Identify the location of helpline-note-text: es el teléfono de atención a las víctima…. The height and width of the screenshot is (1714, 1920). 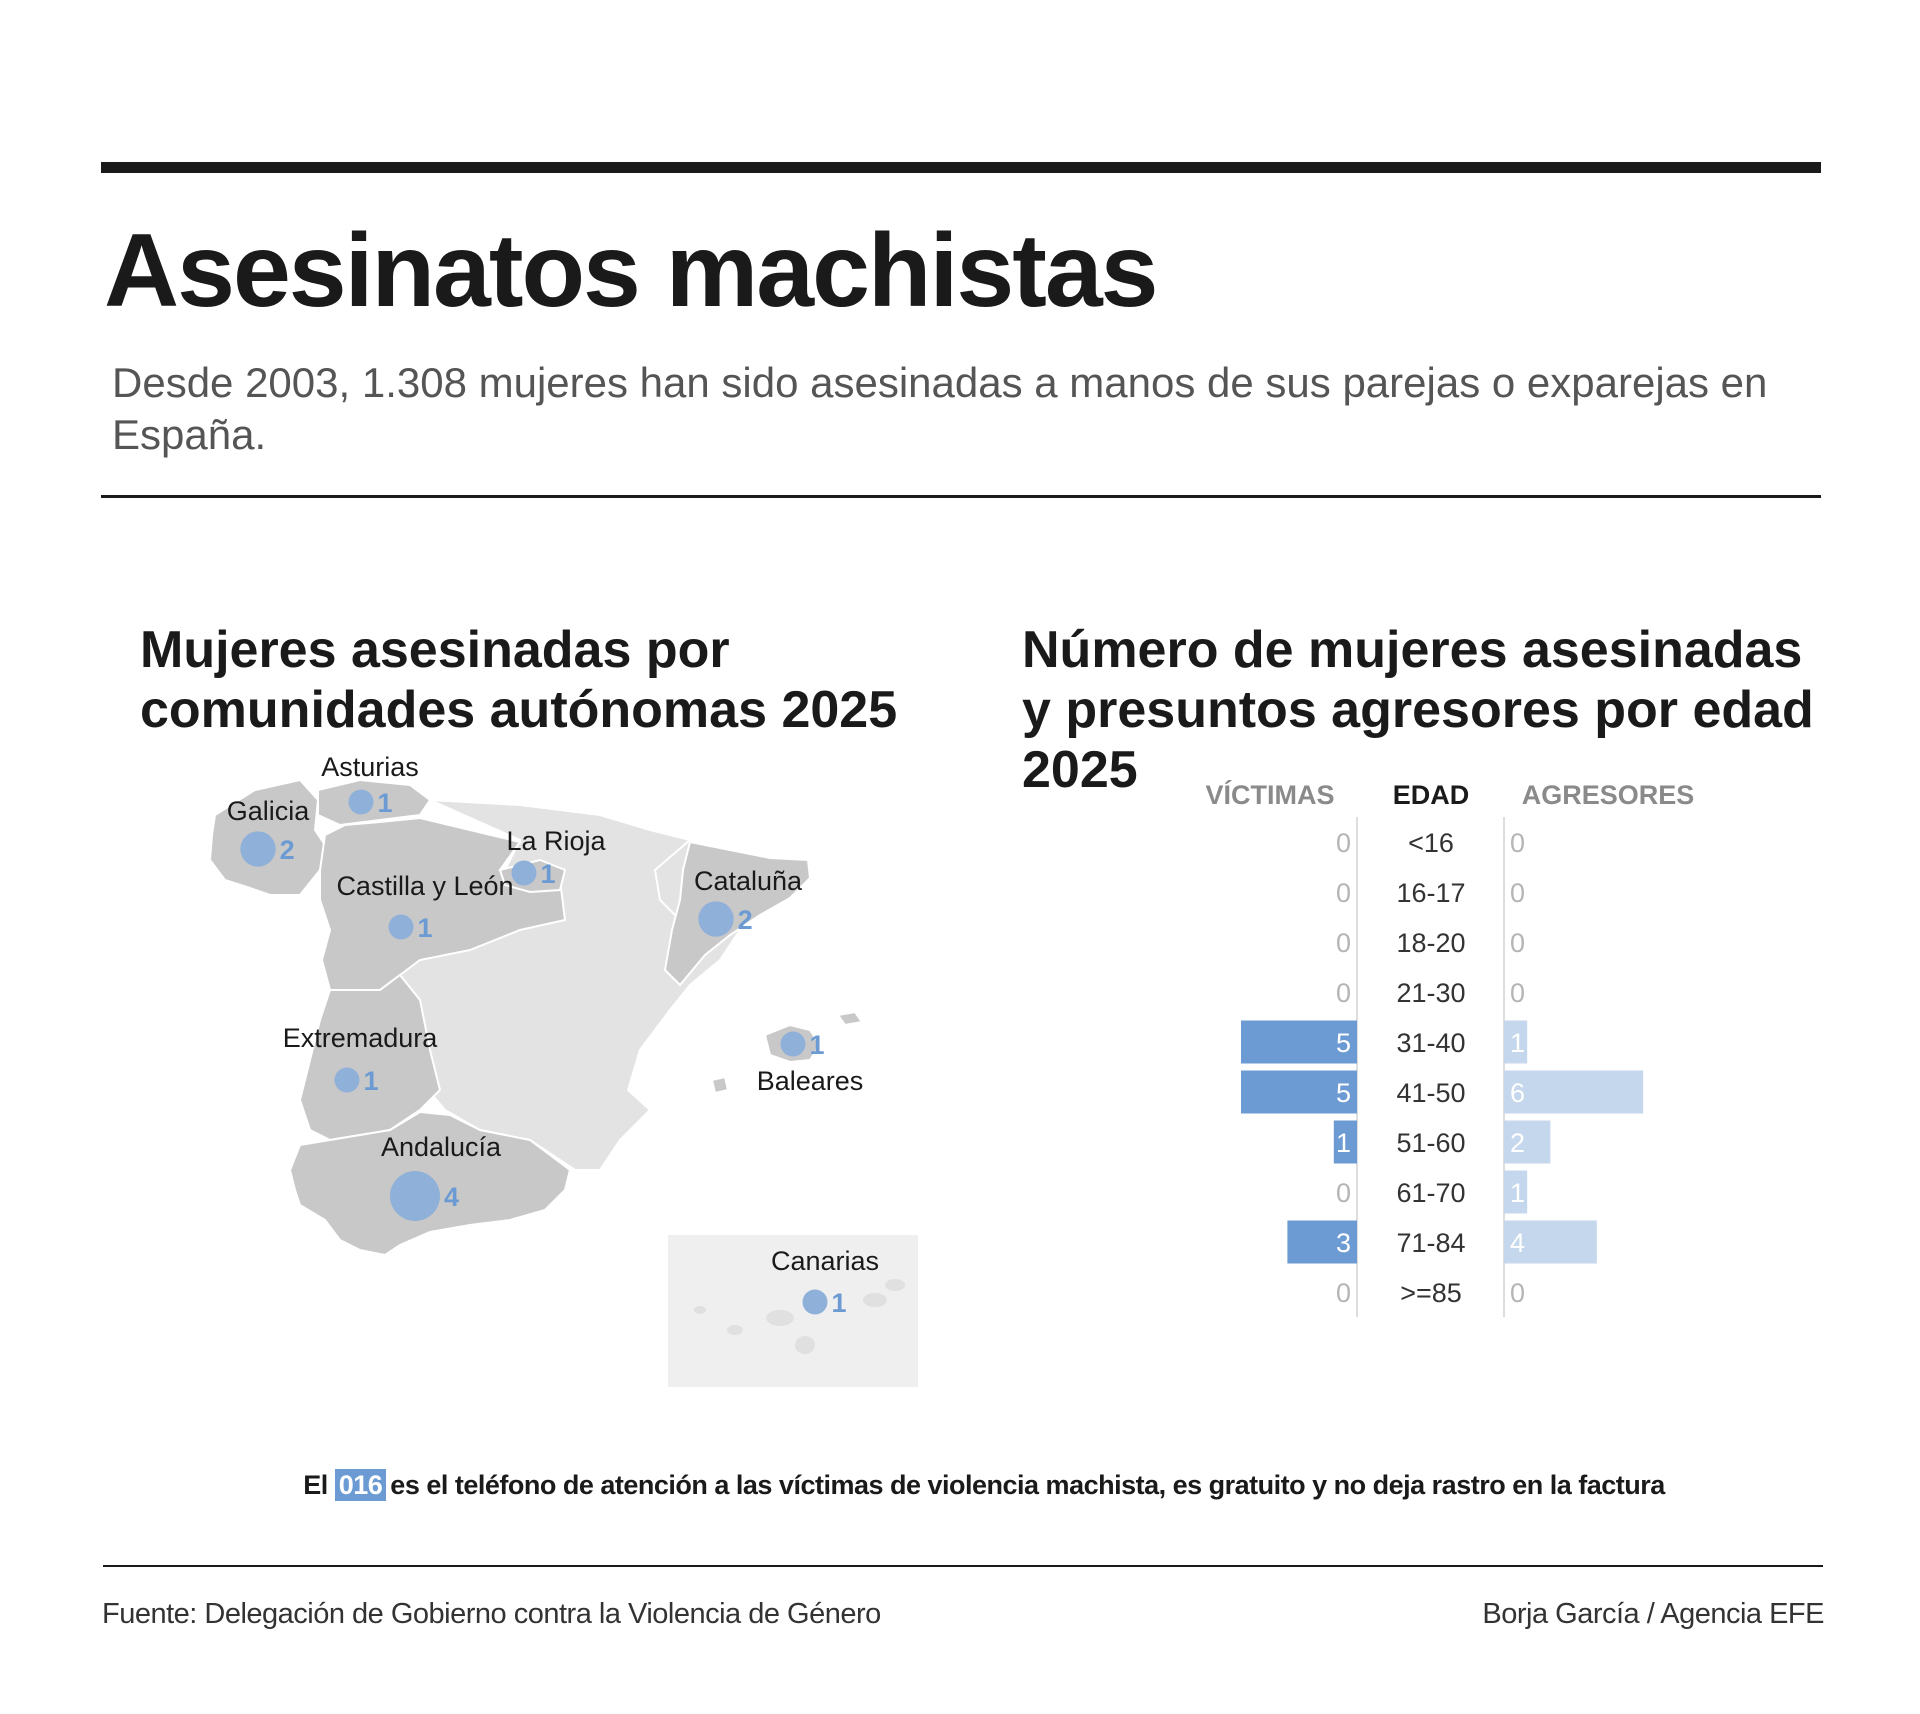
(1027, 1485).